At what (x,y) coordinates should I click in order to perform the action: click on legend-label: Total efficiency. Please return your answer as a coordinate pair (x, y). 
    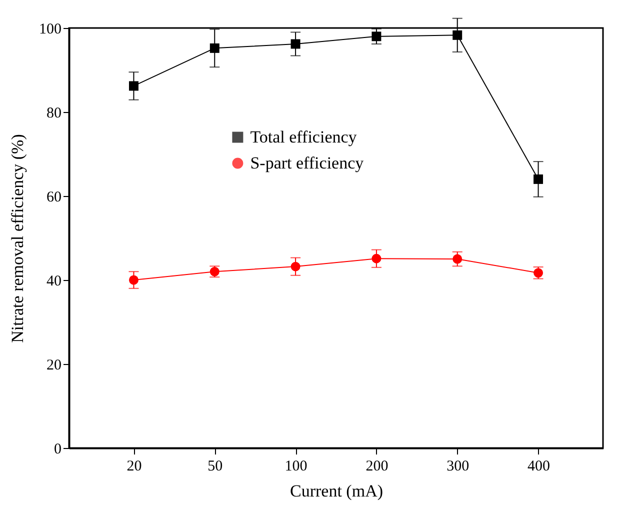
    Looking at the image, I should click on (304, 136).